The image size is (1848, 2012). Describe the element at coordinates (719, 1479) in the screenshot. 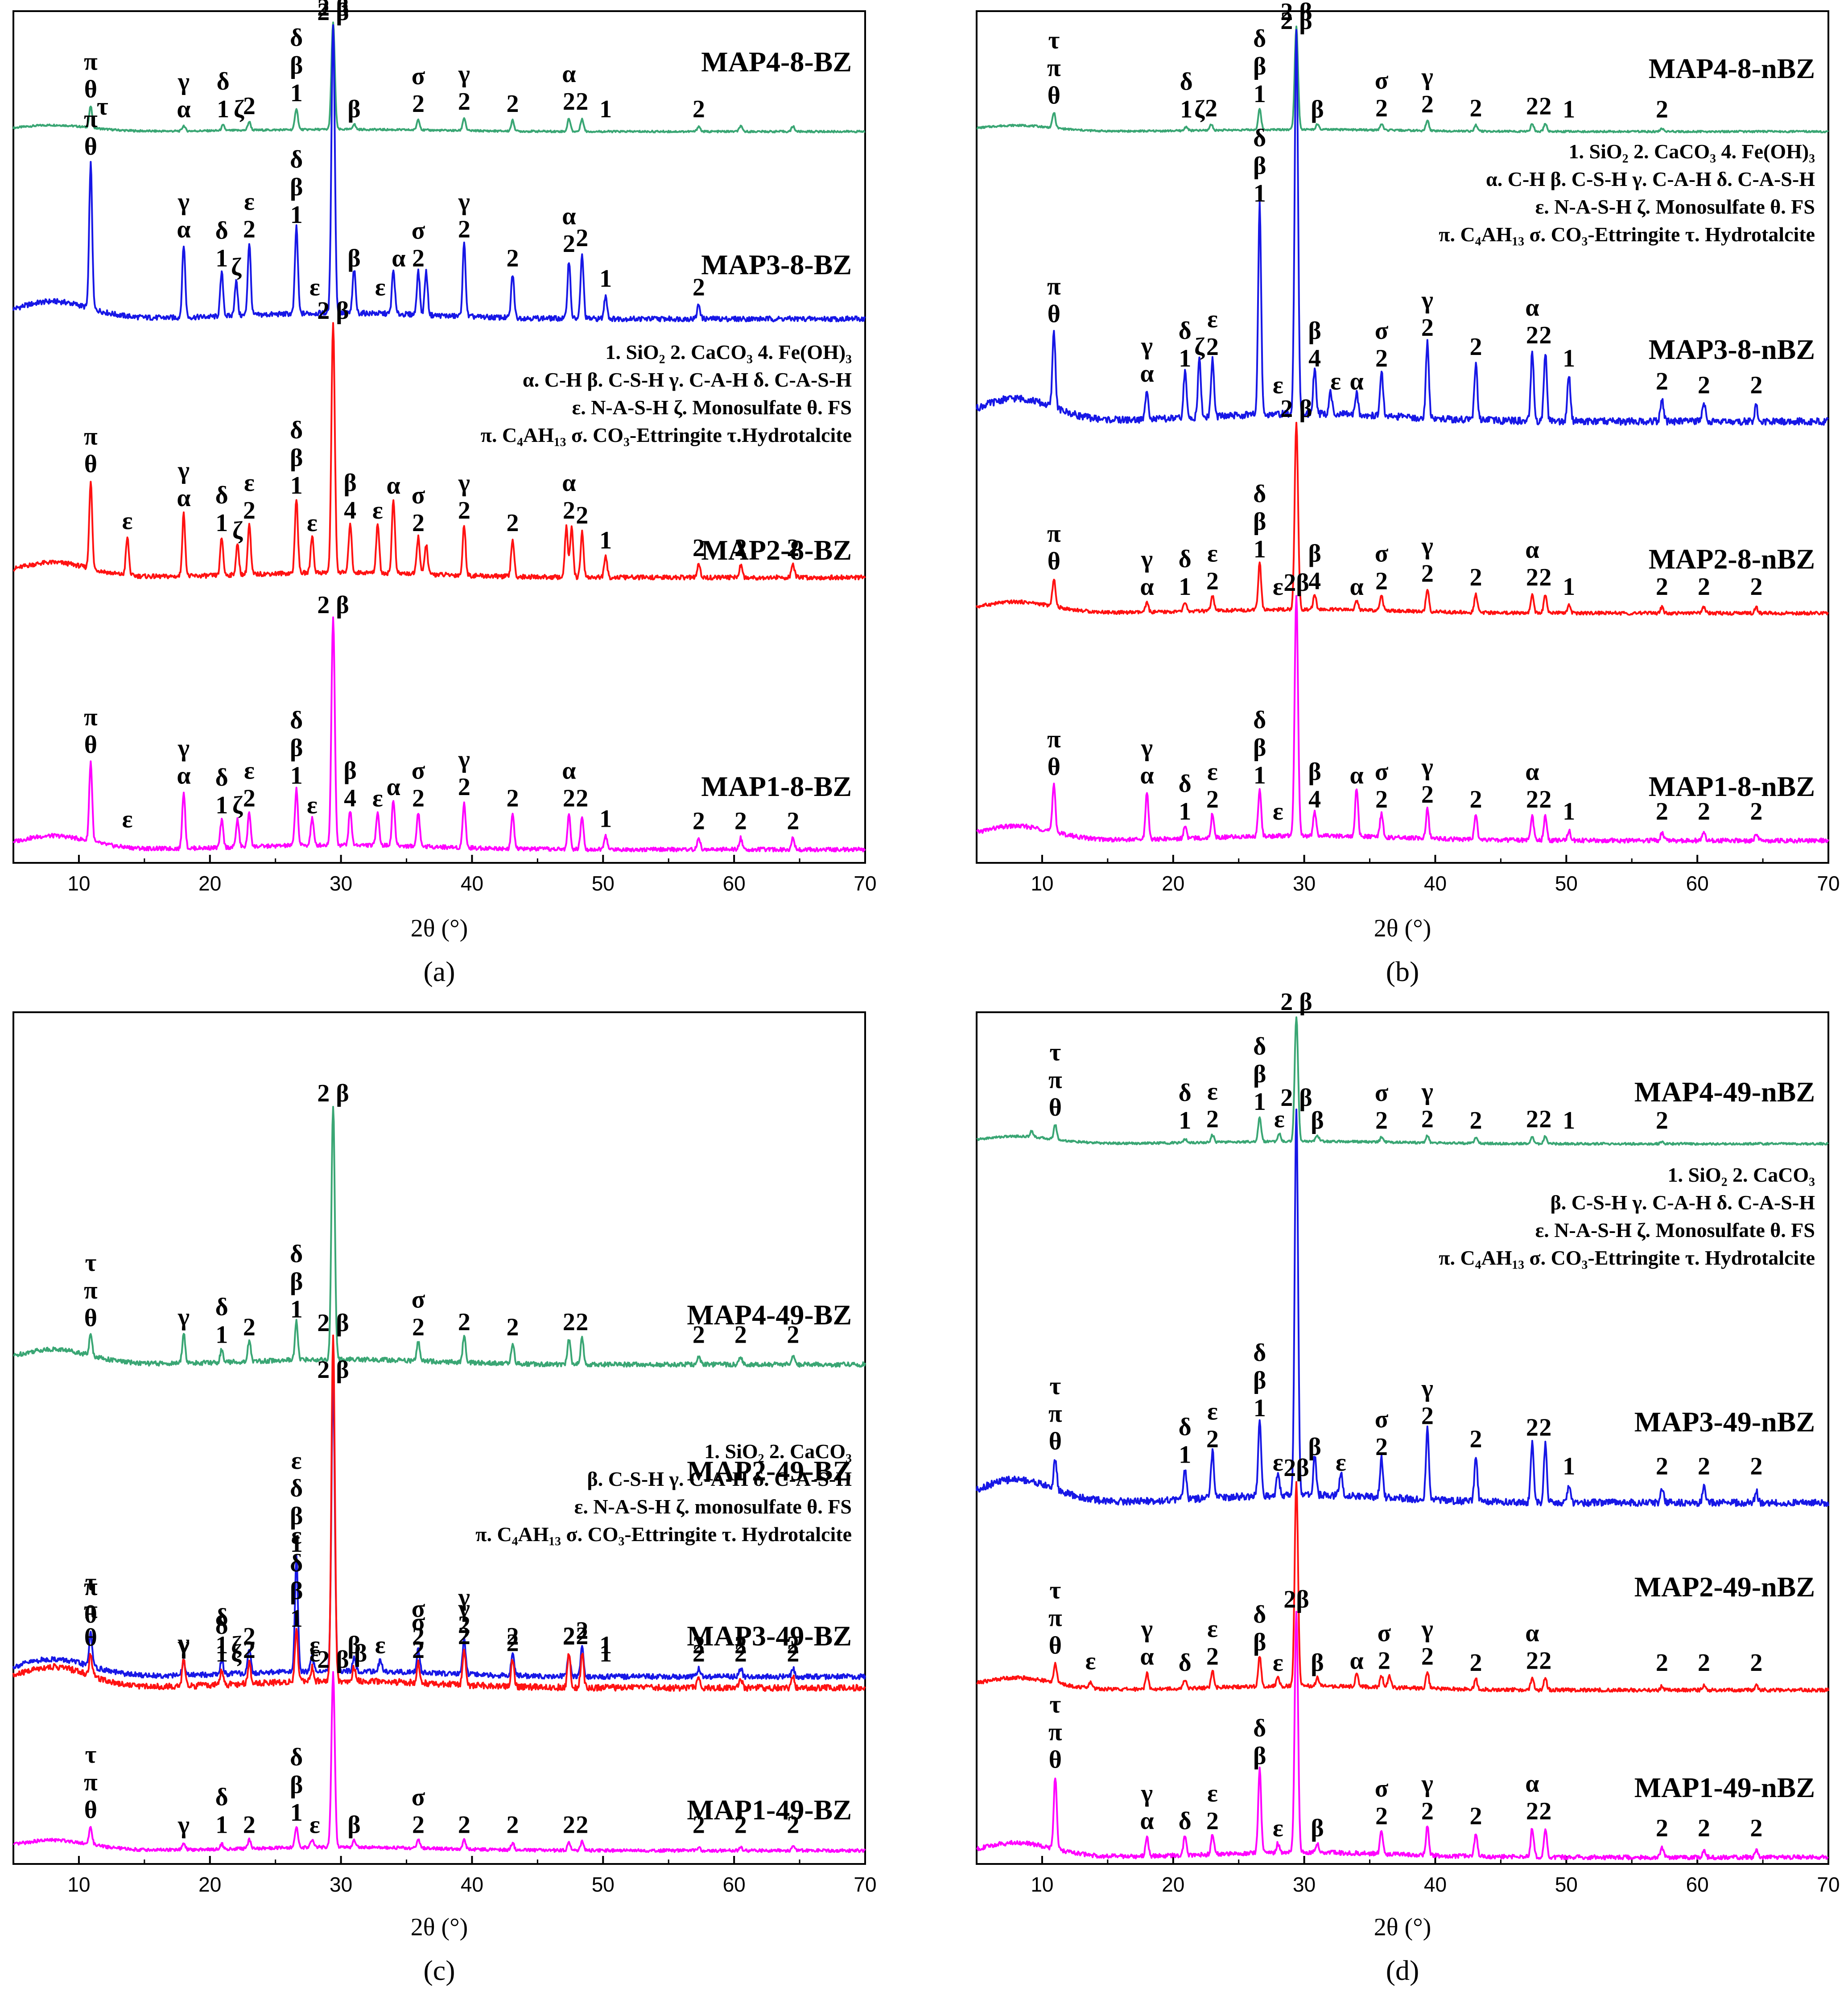

I see `legend-line: β. C-S-H γ. C-A-H δ. C-A-S-H` at that location.